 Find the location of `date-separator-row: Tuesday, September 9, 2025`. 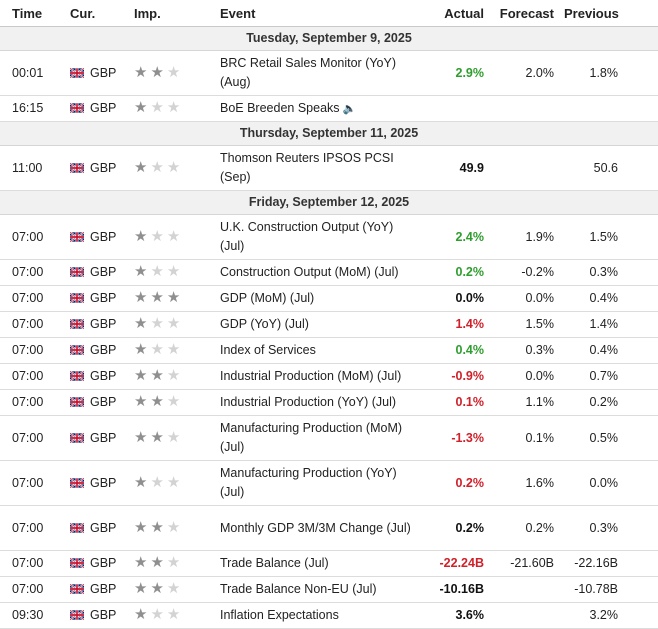

date-separator-row: Tuesday, September 9, 2025 is located at coordinates (329, 38).